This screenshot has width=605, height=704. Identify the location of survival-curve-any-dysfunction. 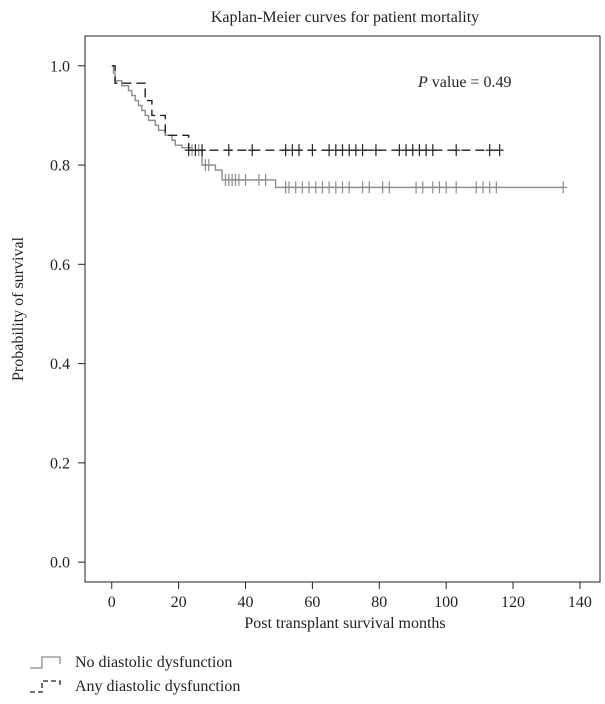
(305, 108).